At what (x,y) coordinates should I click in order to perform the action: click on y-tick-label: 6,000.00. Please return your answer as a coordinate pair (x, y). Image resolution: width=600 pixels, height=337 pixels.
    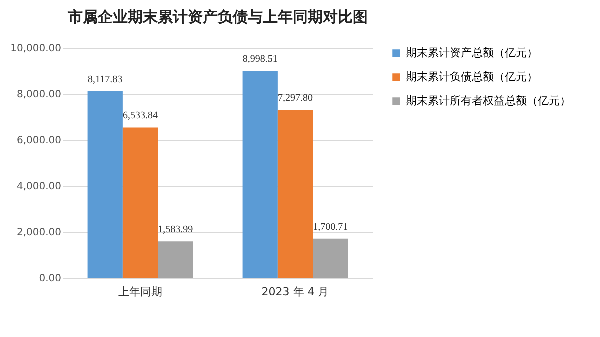
    Looking at the image, I should click on (39, 141).